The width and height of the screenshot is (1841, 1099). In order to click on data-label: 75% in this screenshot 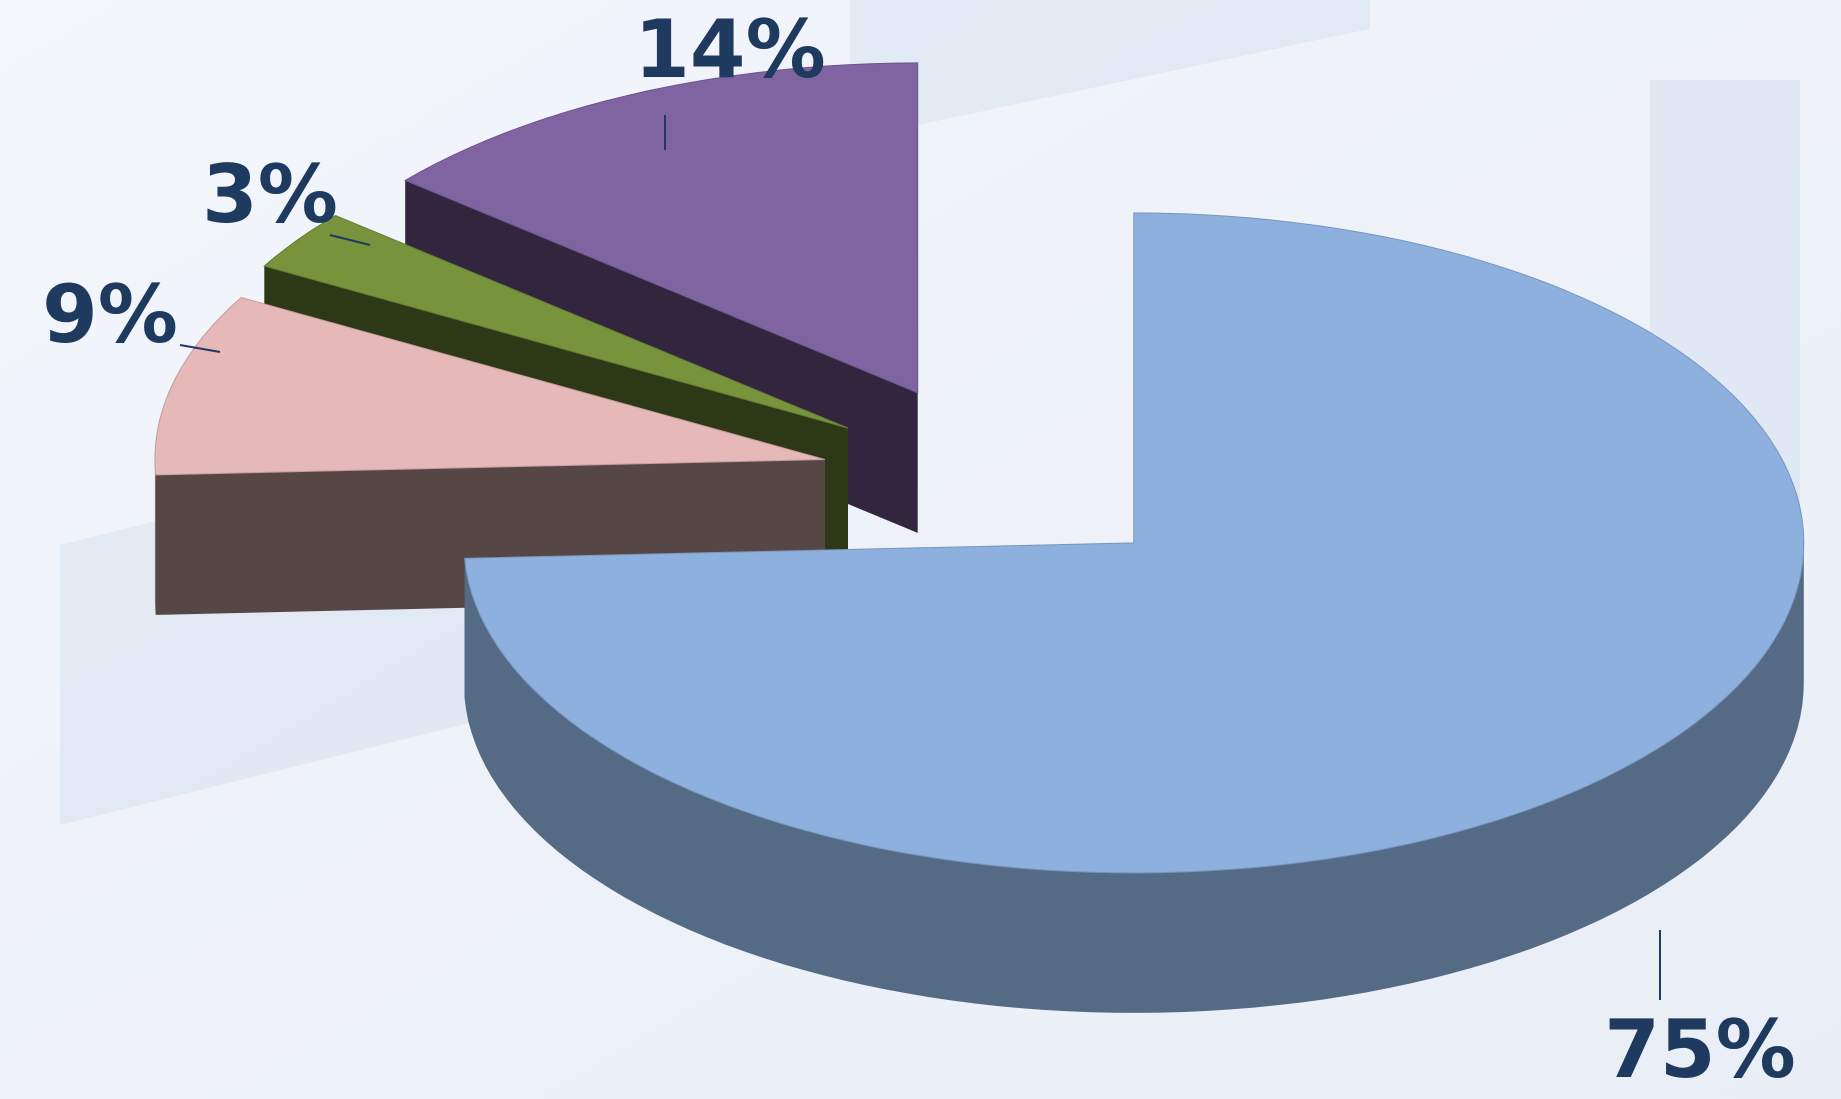, I will do `click(1699, 1049)`.